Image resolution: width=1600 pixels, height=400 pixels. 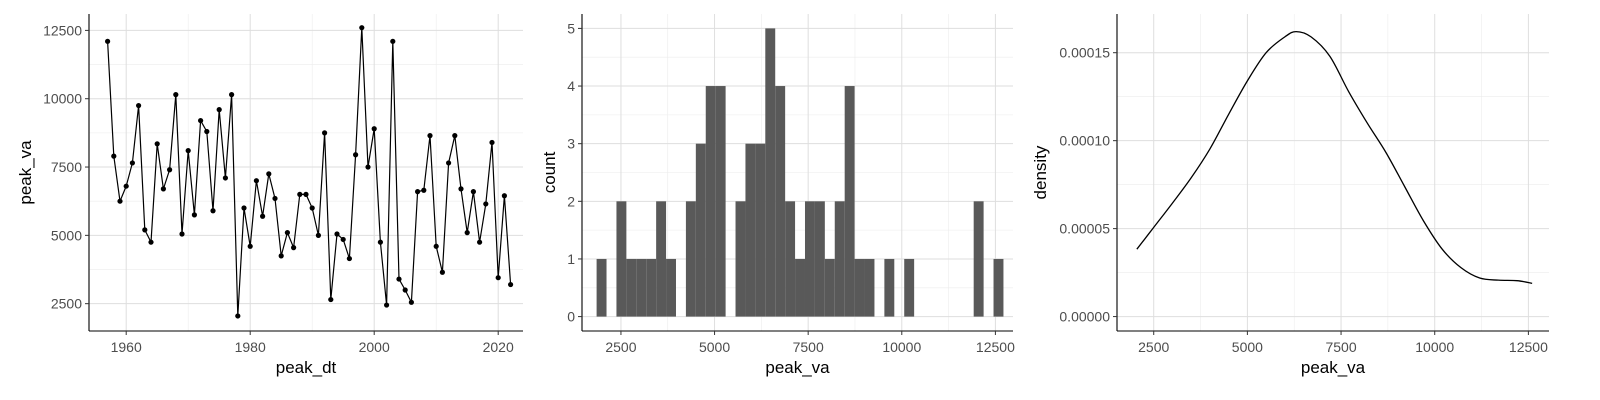 What do you see at coordinates (1040, 172) in the screenshot?
I see `y-axis-title: density` at bounding box center [1040, 172].